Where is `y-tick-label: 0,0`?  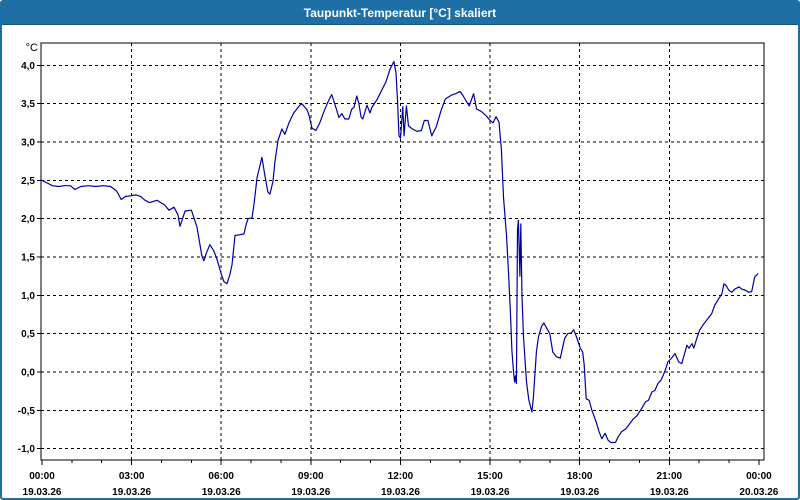
y-tick-label: 0,0 is located at coordinates (28, 372).